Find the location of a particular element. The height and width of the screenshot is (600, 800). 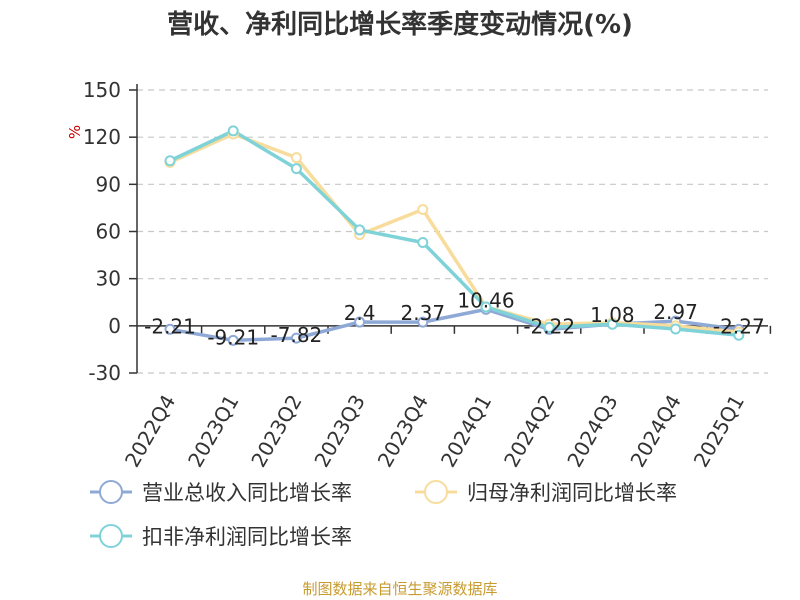

data-label: -2.27 is located at coordinates (739, 326).